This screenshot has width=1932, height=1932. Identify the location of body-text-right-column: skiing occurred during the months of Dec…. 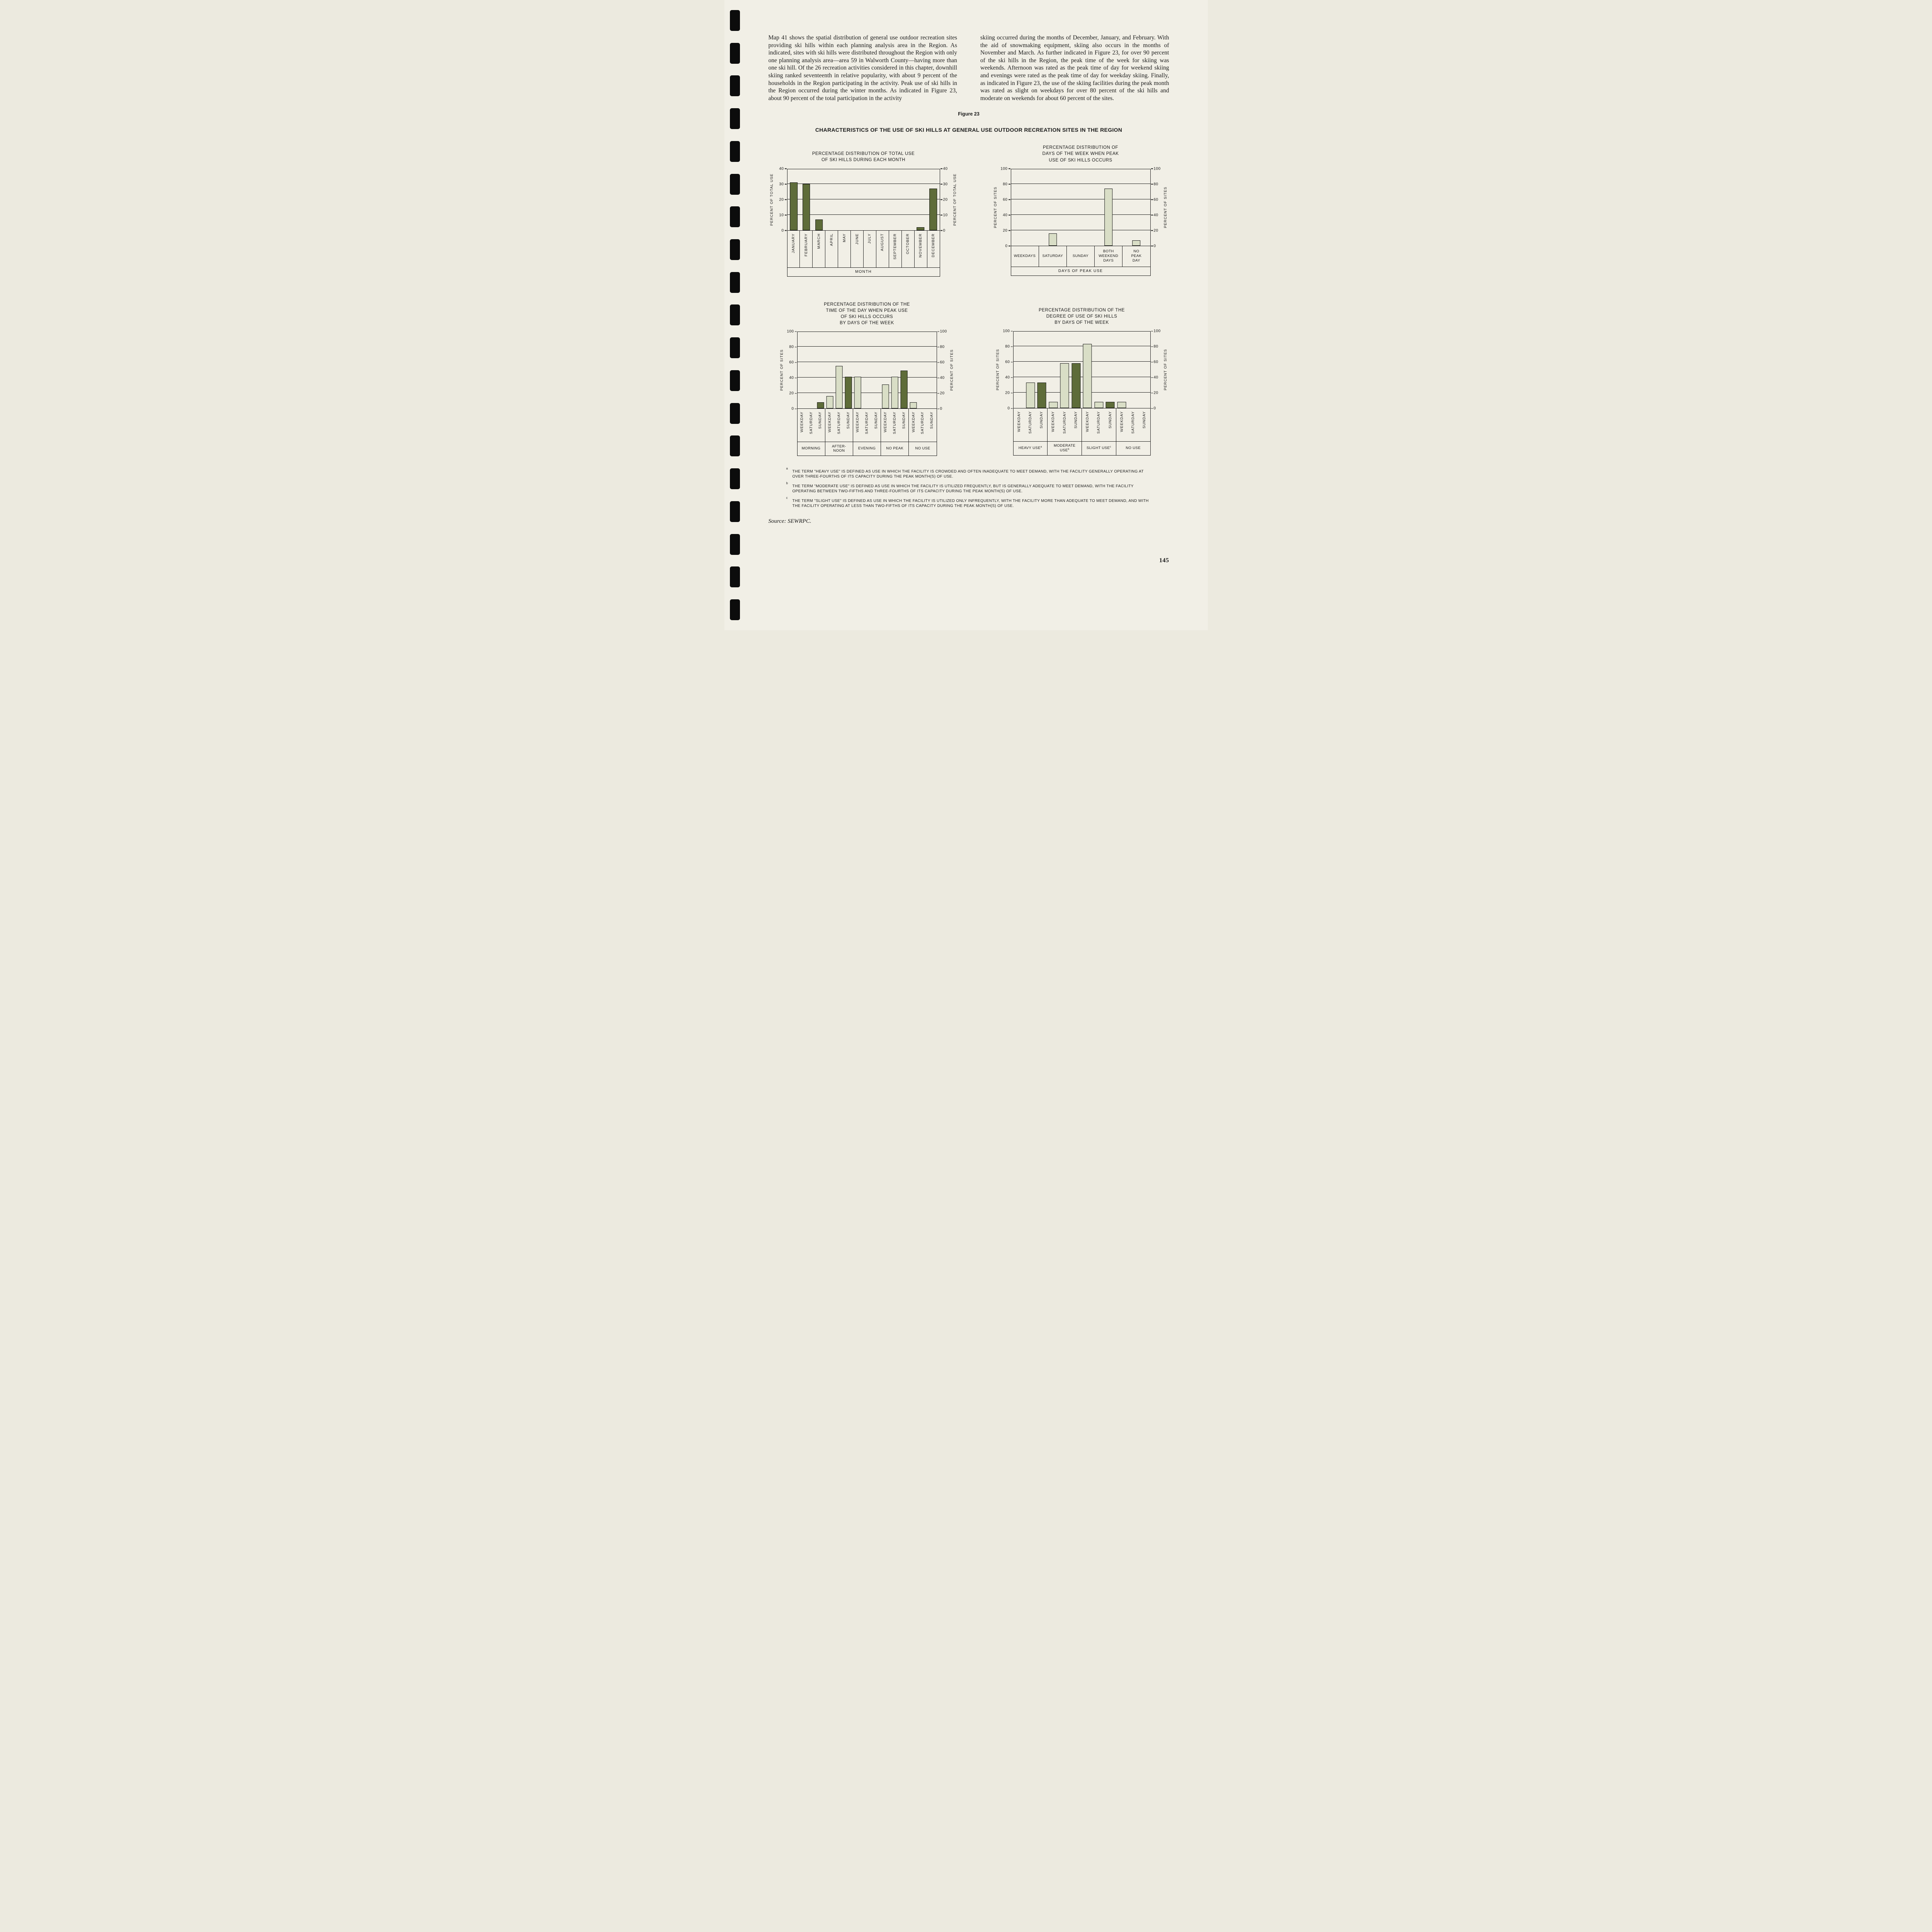
(1074, 68).